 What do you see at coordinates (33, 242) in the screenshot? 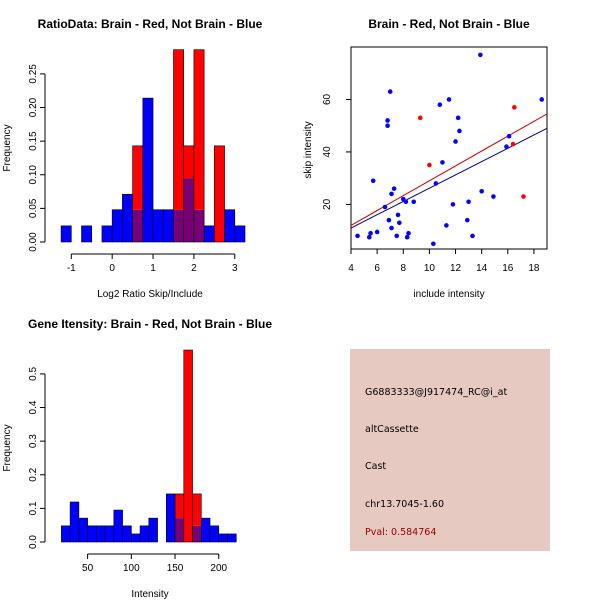
I see `y-tick-label: 0.00` at bounding box center [33, 242].